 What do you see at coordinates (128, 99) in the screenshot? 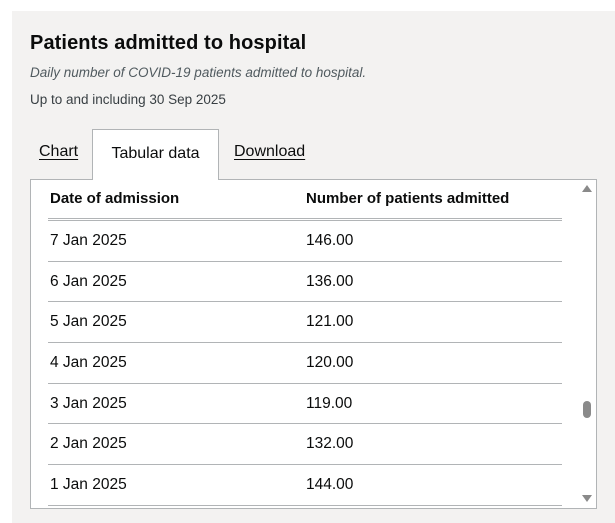
I see `updated-date: Up to and including 30 Sep 2025` at bounding box center [128, 99].